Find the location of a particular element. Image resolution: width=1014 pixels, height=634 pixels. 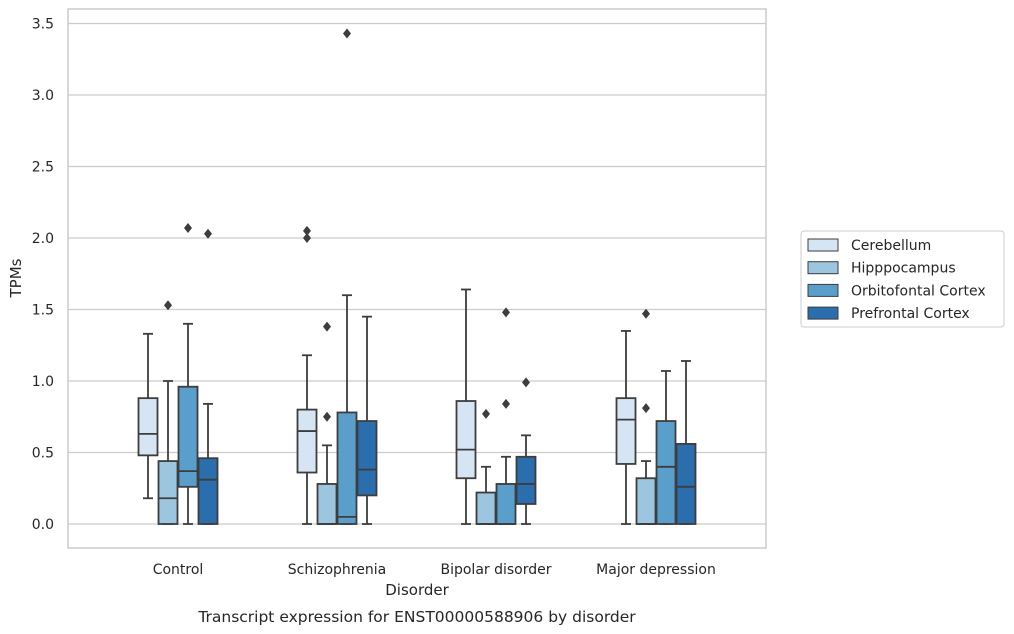

x-tick-label: Schizophrenia is located at coordinates (337, 570).